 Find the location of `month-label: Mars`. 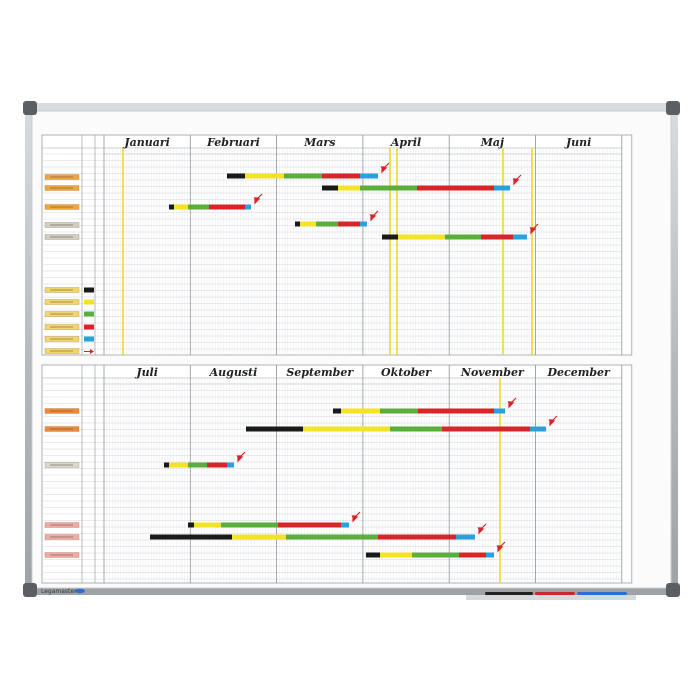

month-label: Mars is located at coordinates (319, 142).